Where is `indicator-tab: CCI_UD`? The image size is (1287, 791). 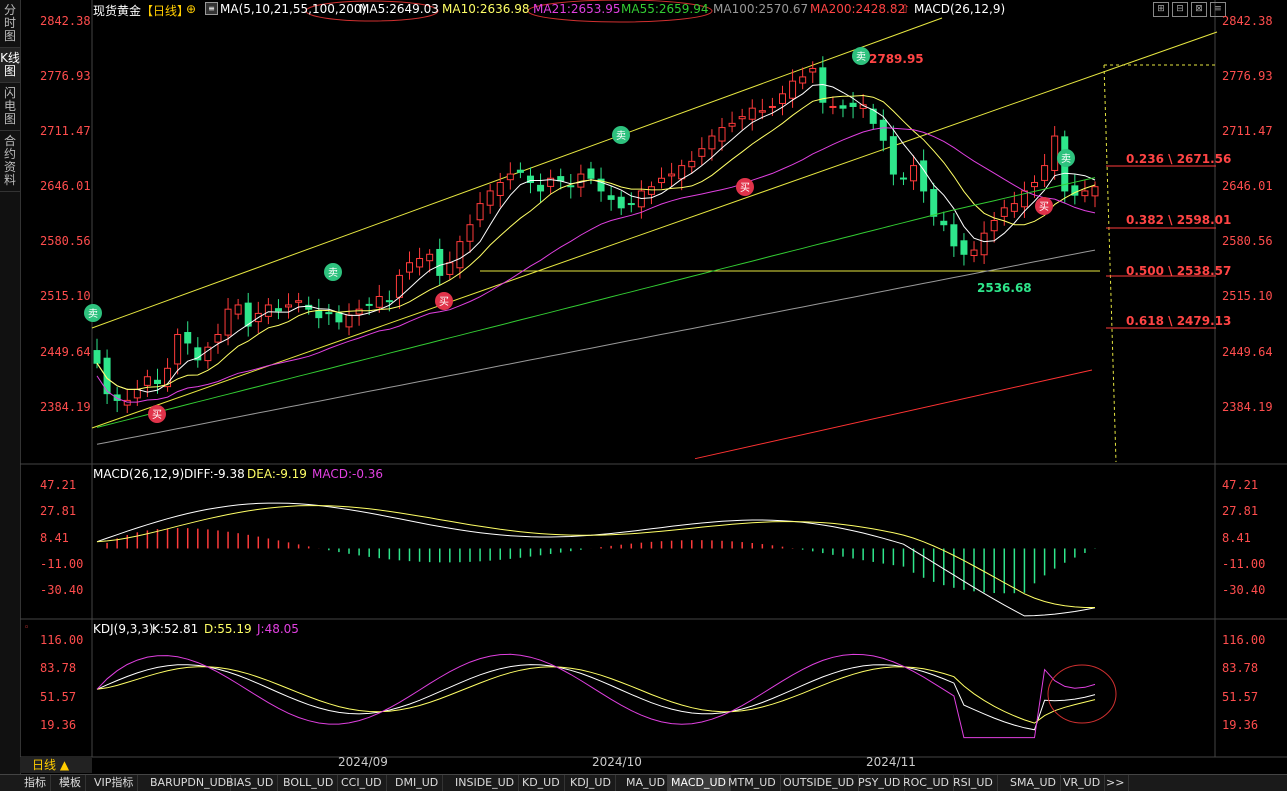
indicator-tab: CCI_UD is located at coordinates (362, 783).